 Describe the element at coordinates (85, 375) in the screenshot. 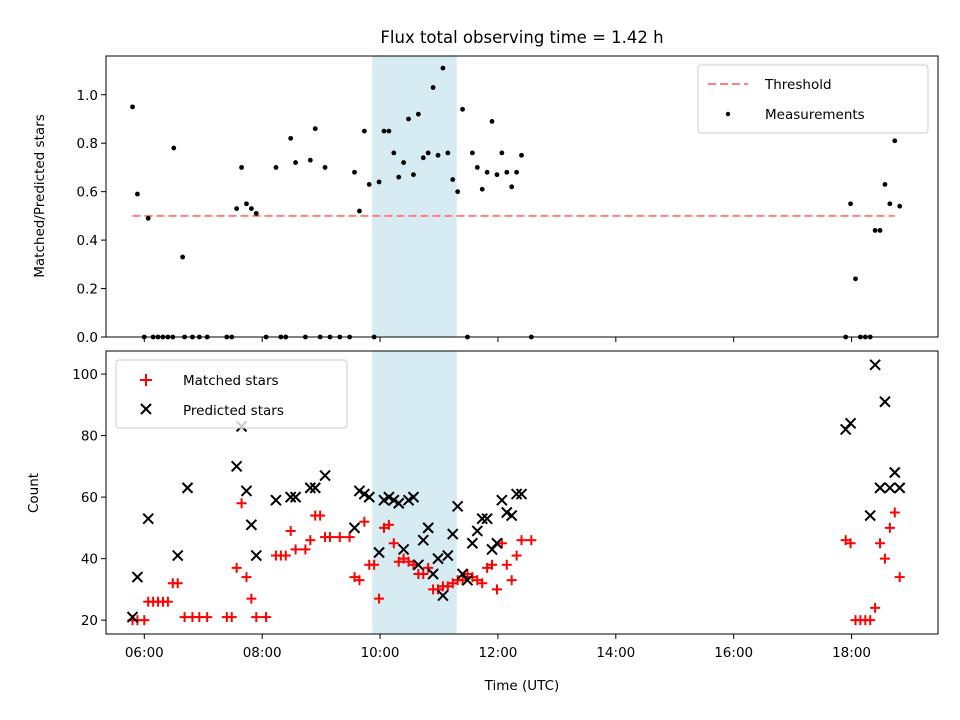

I see `bottom-y-tick-label: 100` at that location.